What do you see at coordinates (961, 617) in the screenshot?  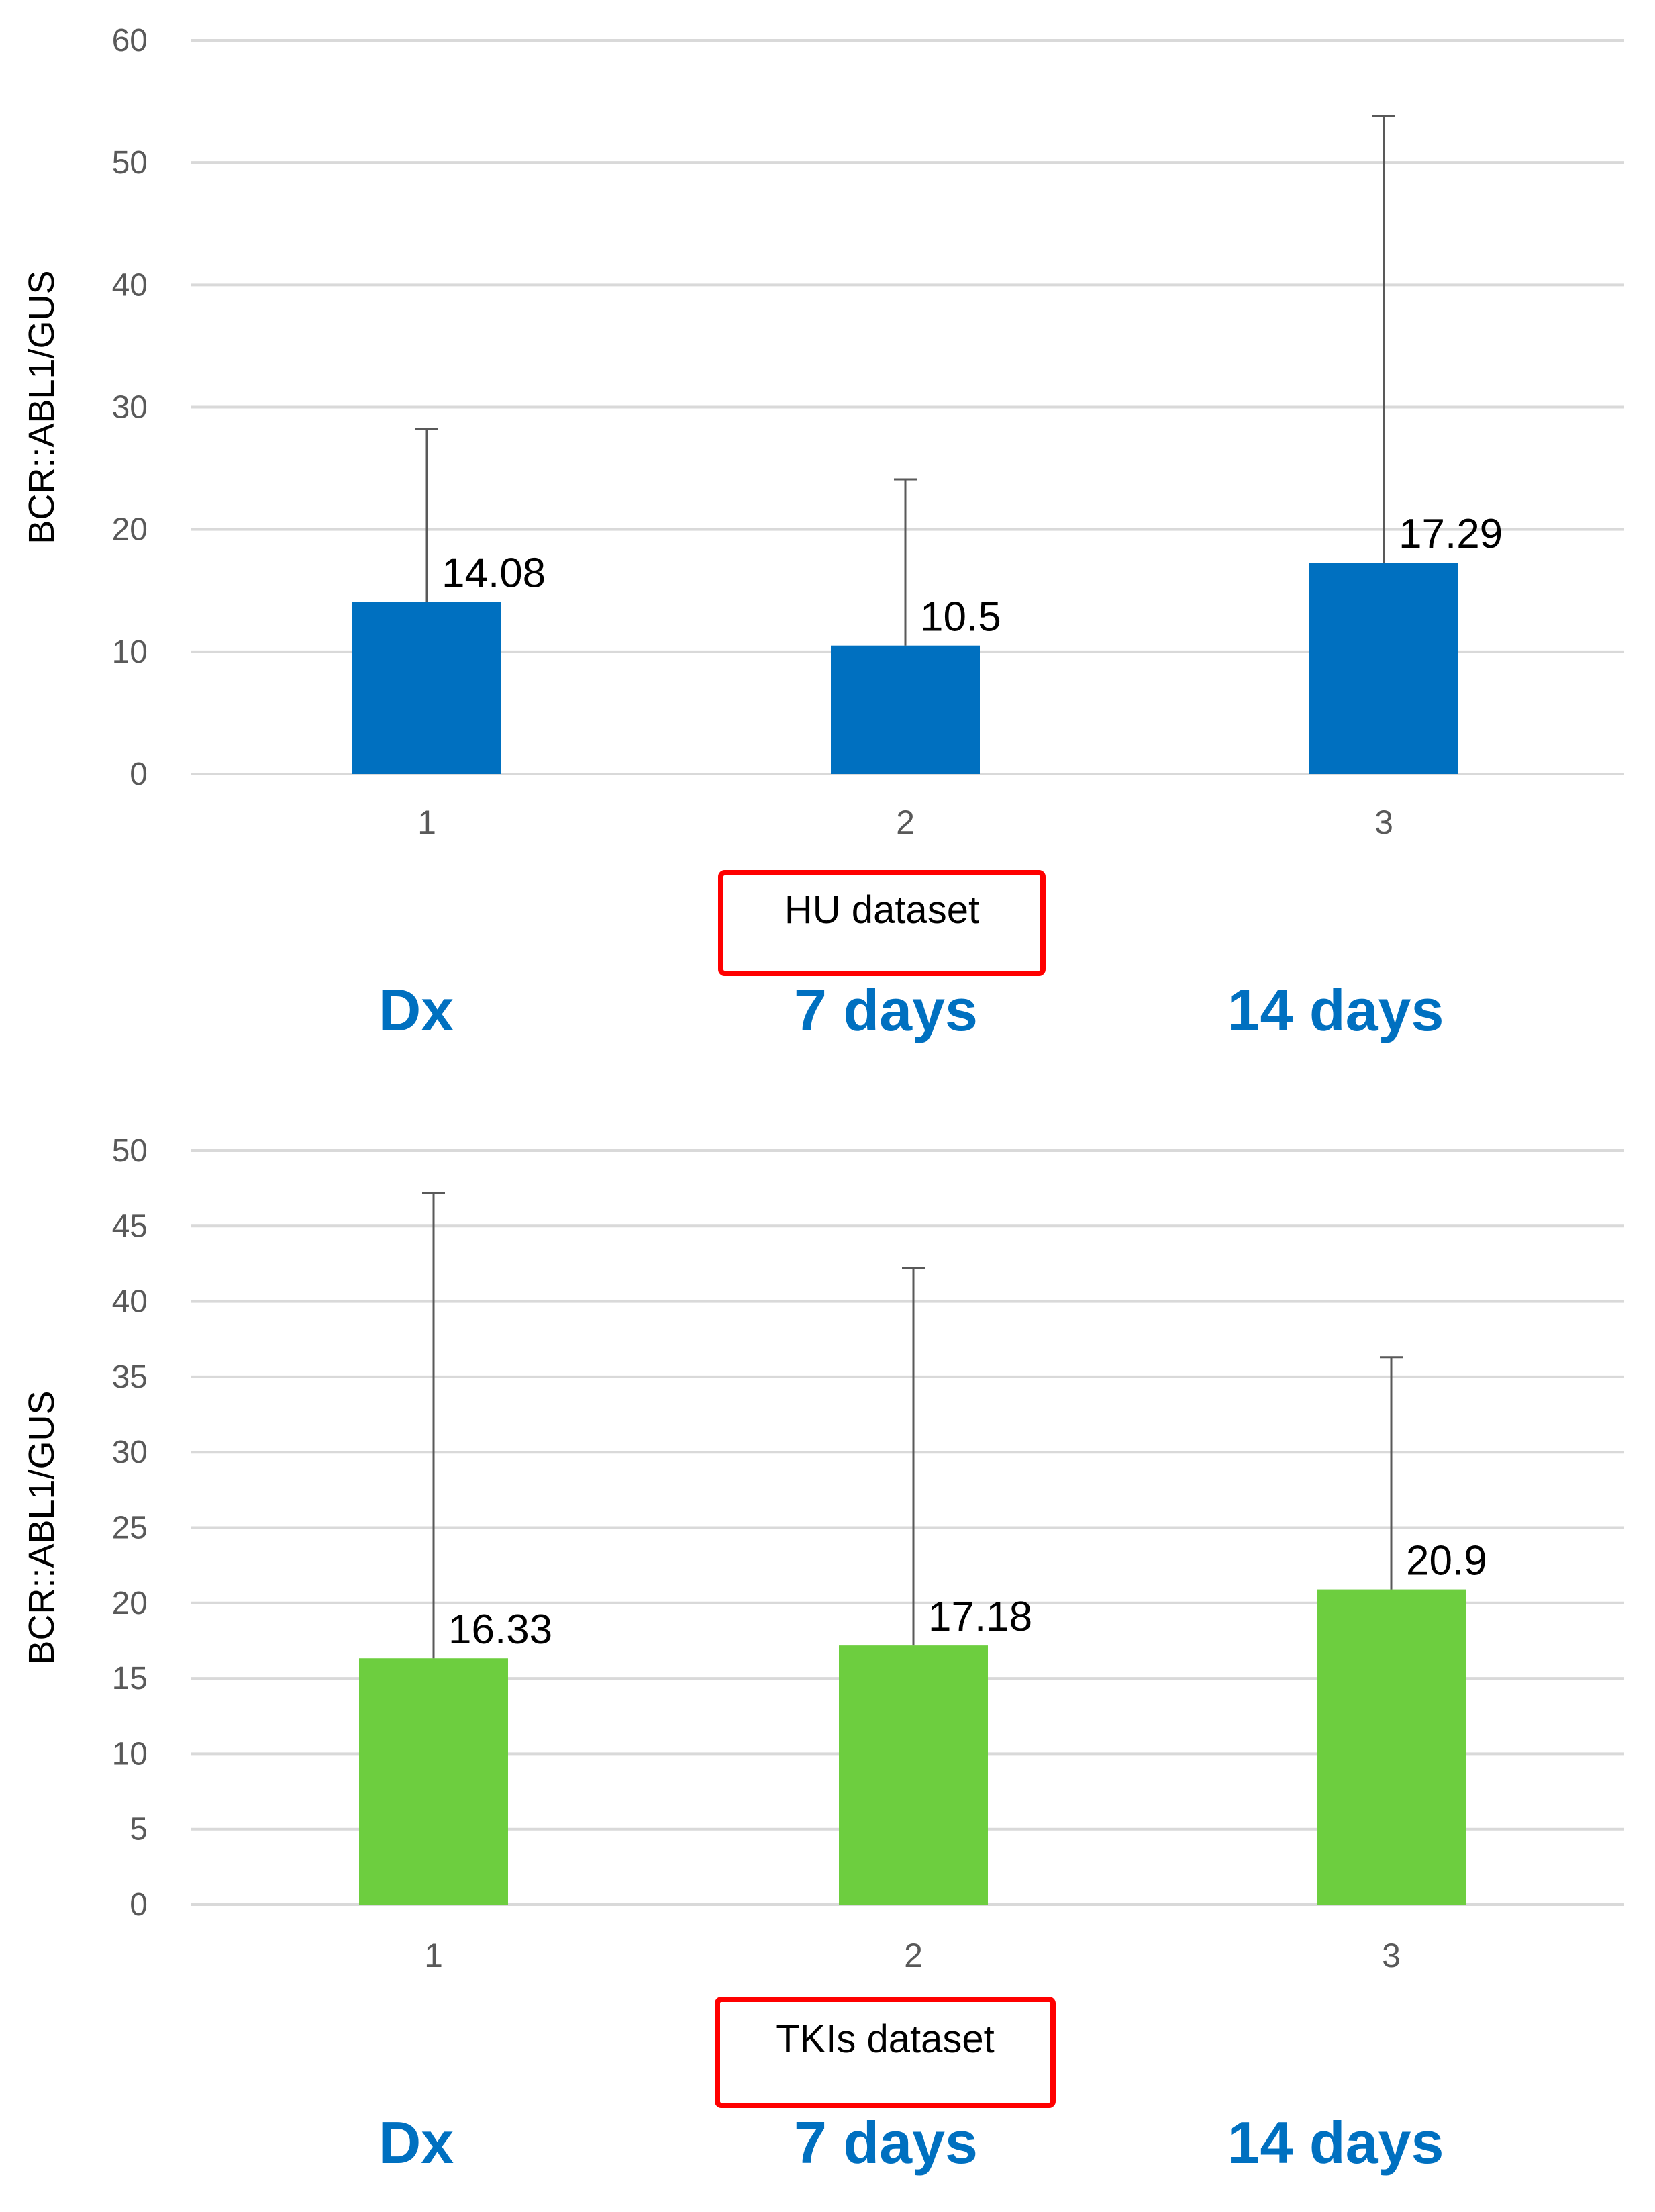 I see `data-label: 10.5` at bounding box center [961, 617].